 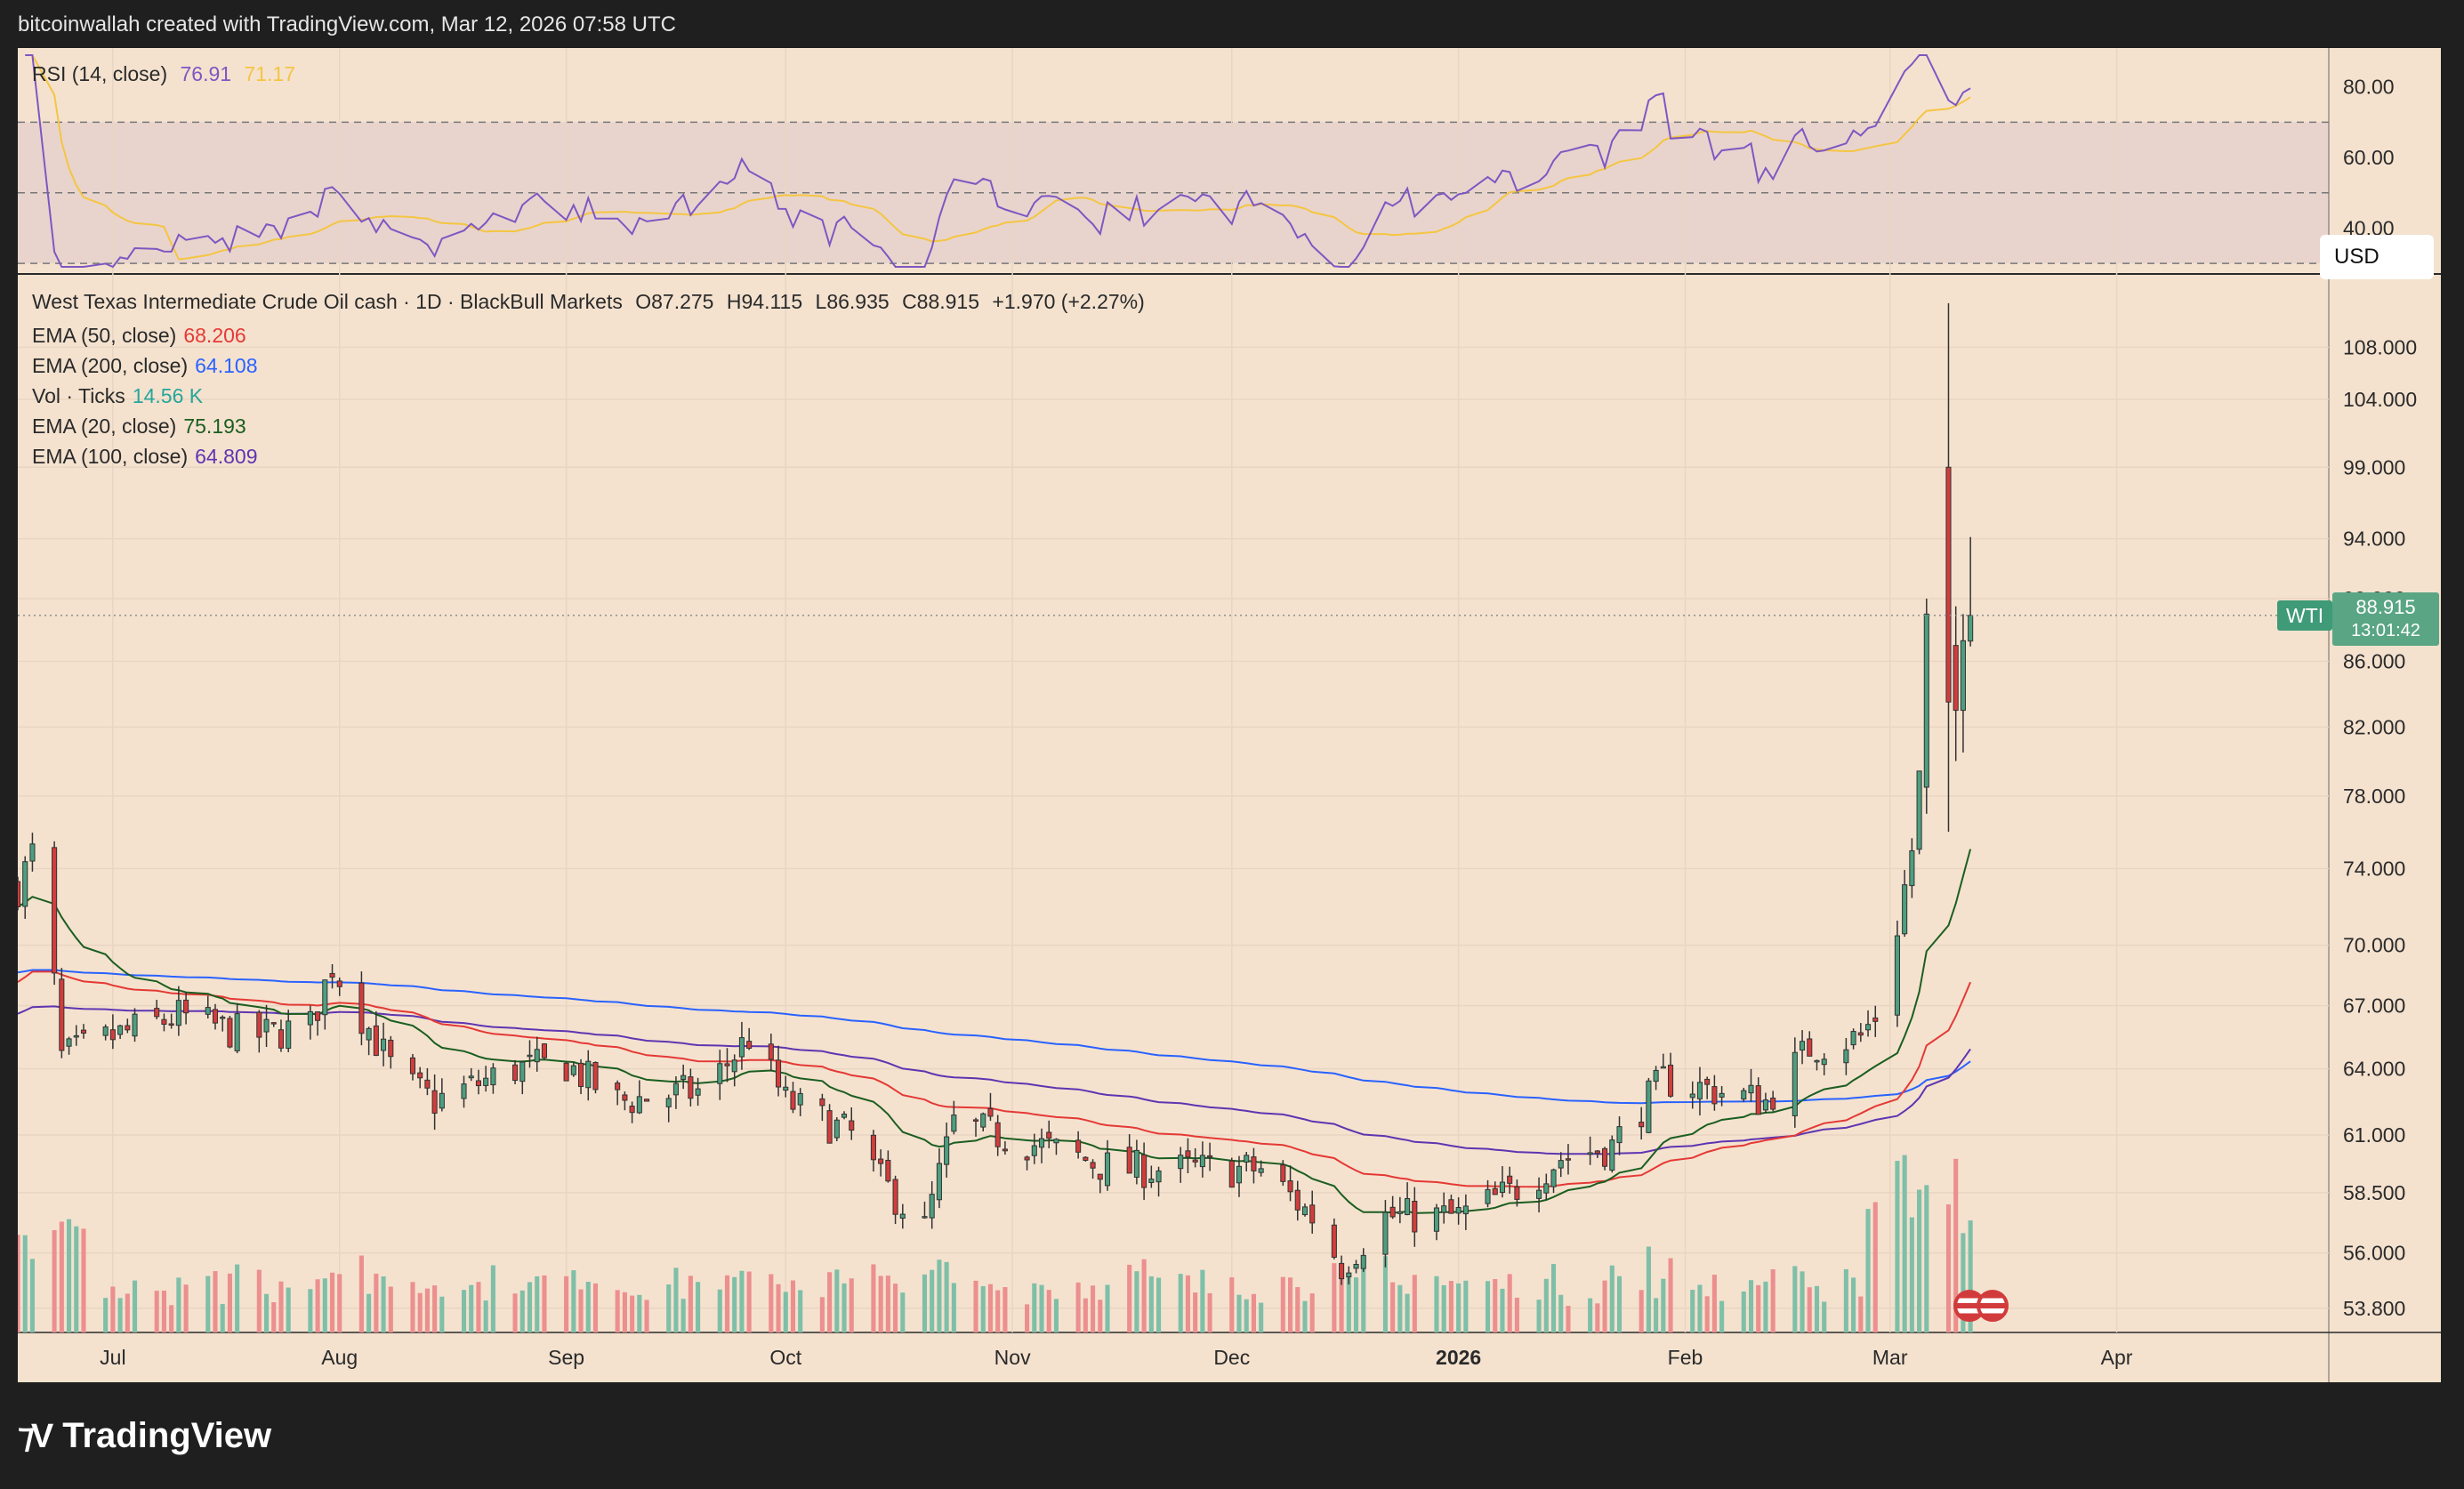 What do you see at coordinates (149, 365) in the screenshot?
I see `indicator-ema200: EMA (200, close) 64.108` at bounding box center [149, 365].